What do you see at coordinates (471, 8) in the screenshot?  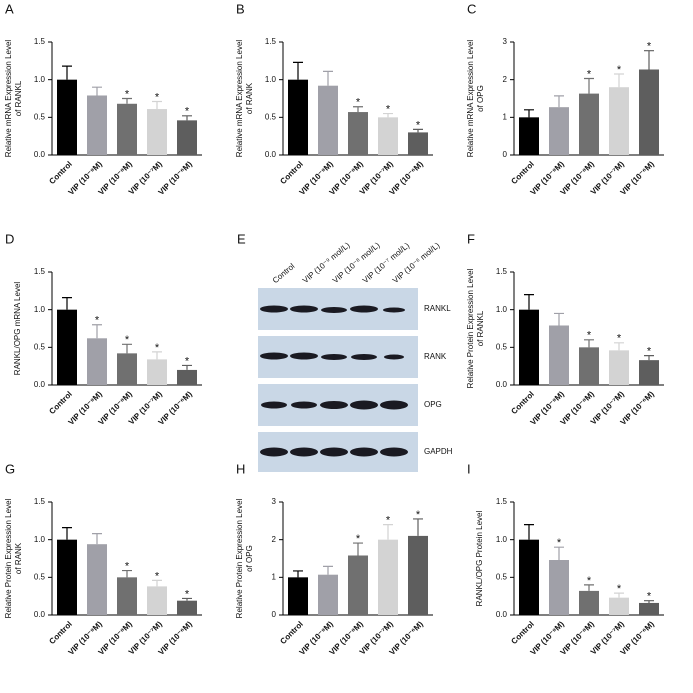 I see `panel-label: C` at bounding box center [471, 8].